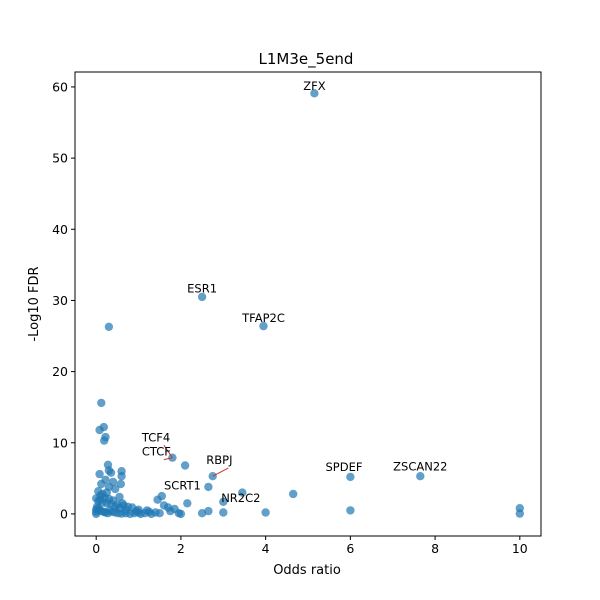  I want to click on annotation-label: CTCF, so click(156, 452).